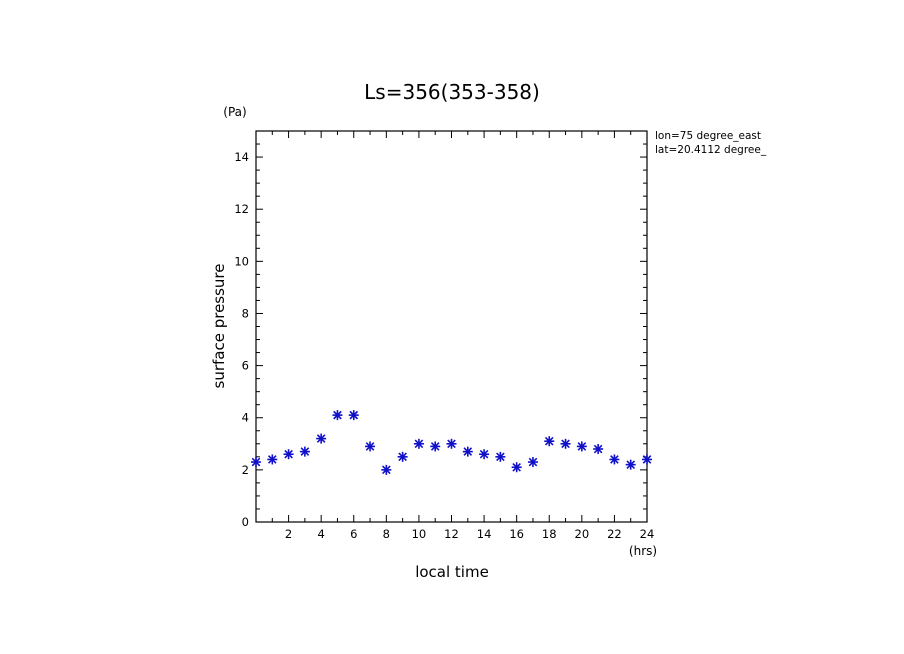 The width and height of the screenshot is (904, 654). Describe the element at coordinates (614, 534) in the screenshot. I see `x-tick-label: 22` at that location.